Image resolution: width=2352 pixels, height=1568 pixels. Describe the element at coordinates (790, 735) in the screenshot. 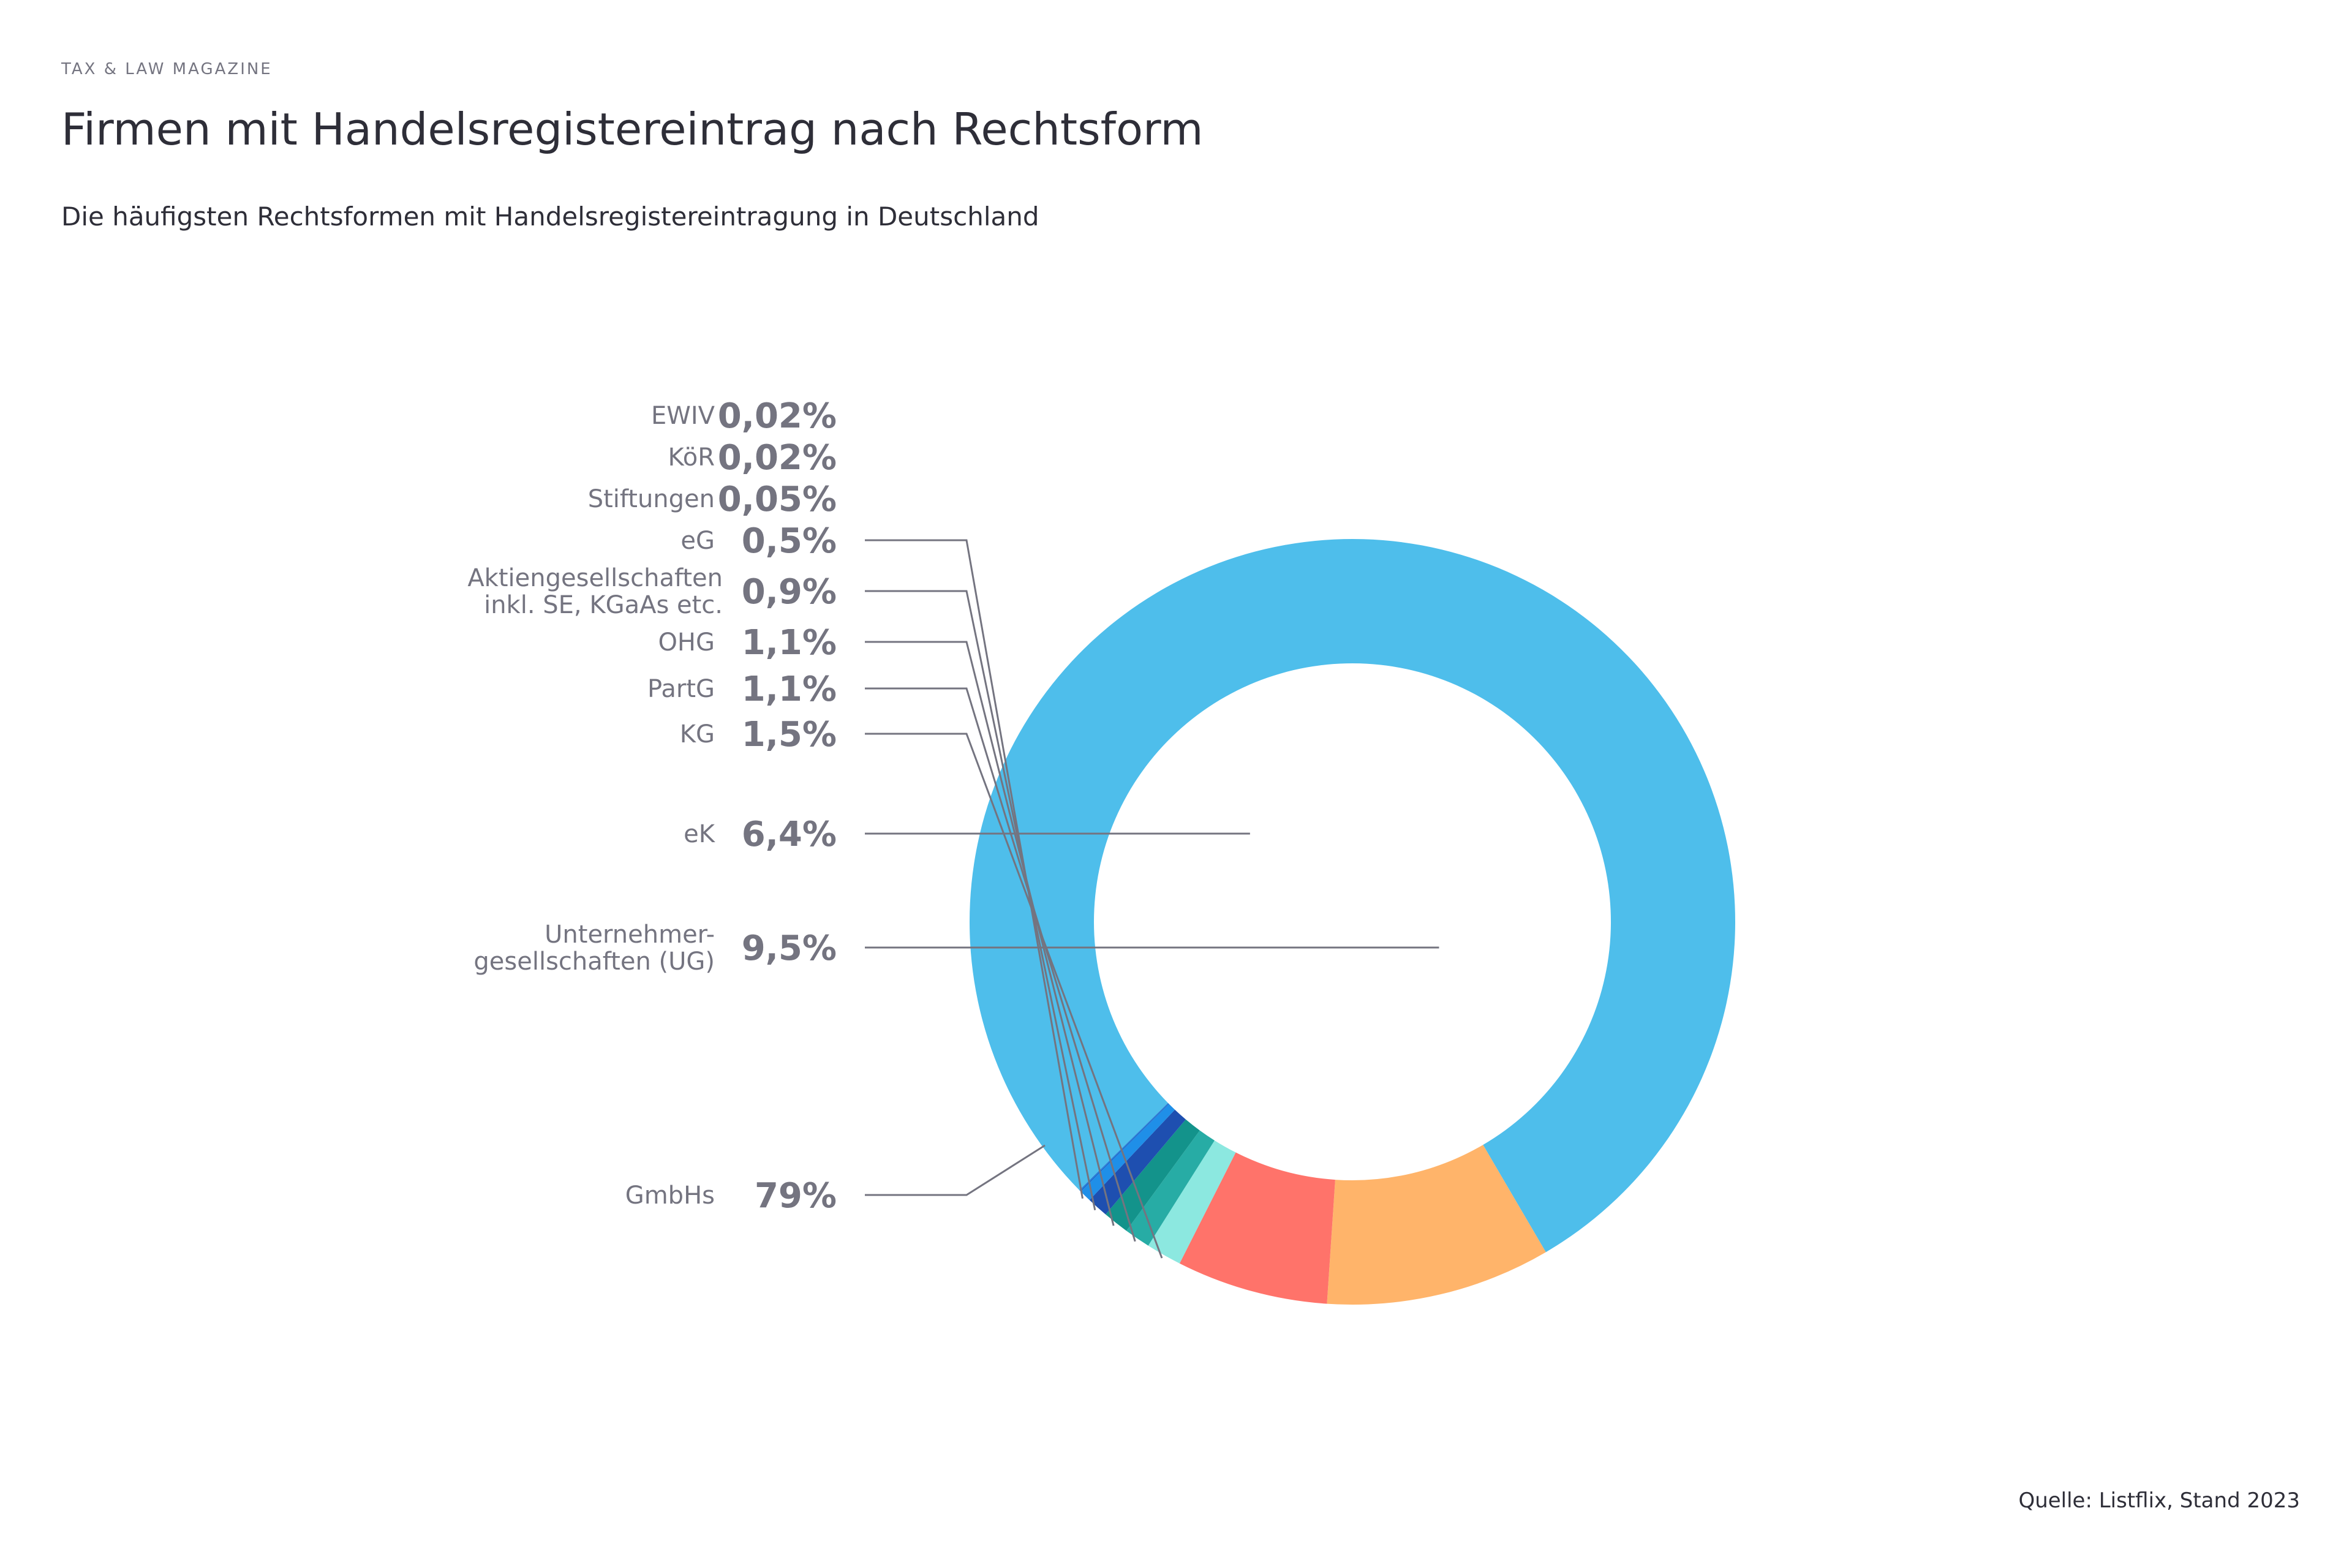

I see `value-kg: 1,5%` at that location.